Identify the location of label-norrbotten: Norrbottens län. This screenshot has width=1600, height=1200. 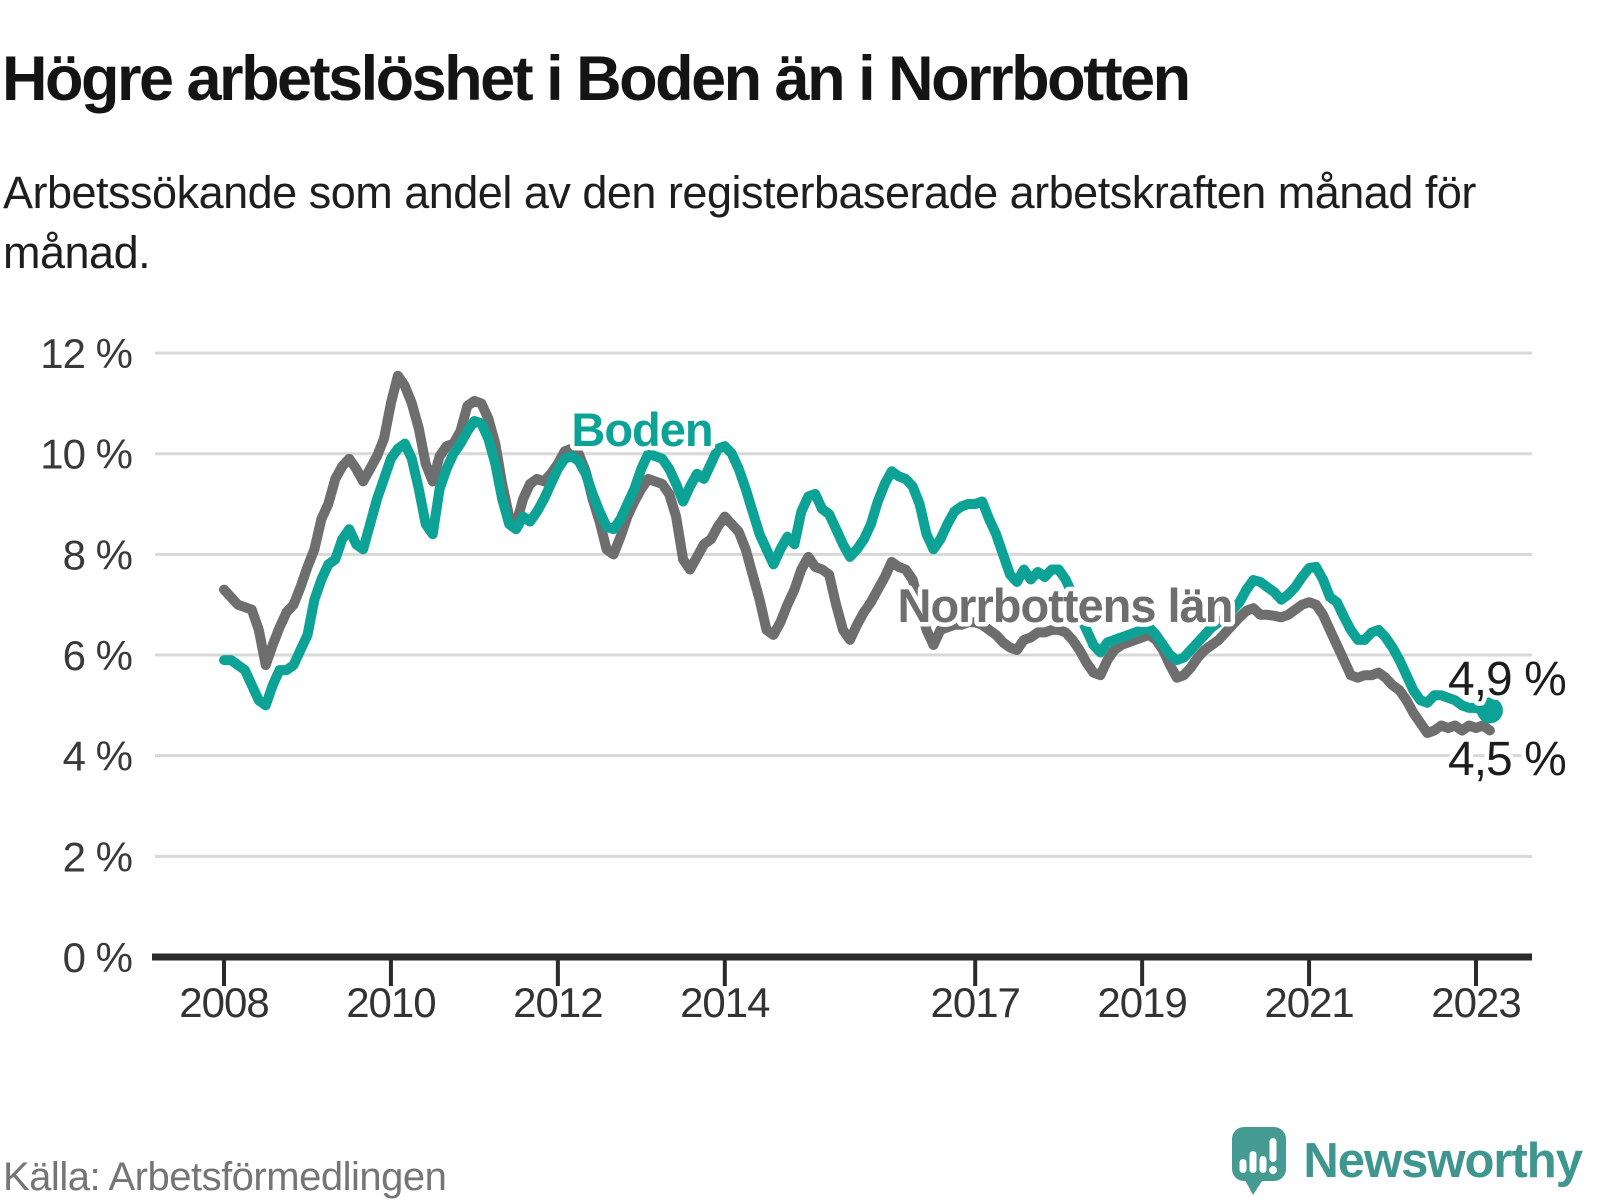
(1065, 605).